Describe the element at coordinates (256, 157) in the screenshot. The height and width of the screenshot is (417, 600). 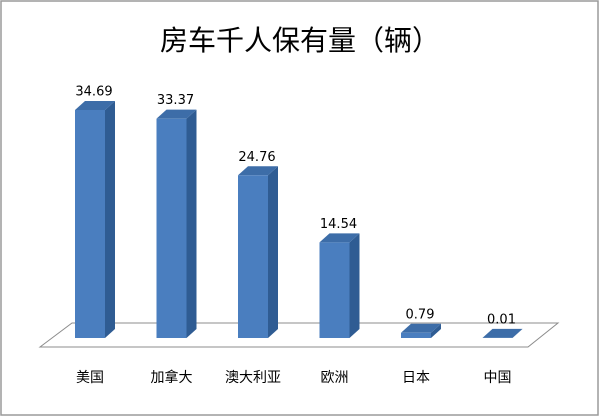
I see `data-label: 24.76` at that location.